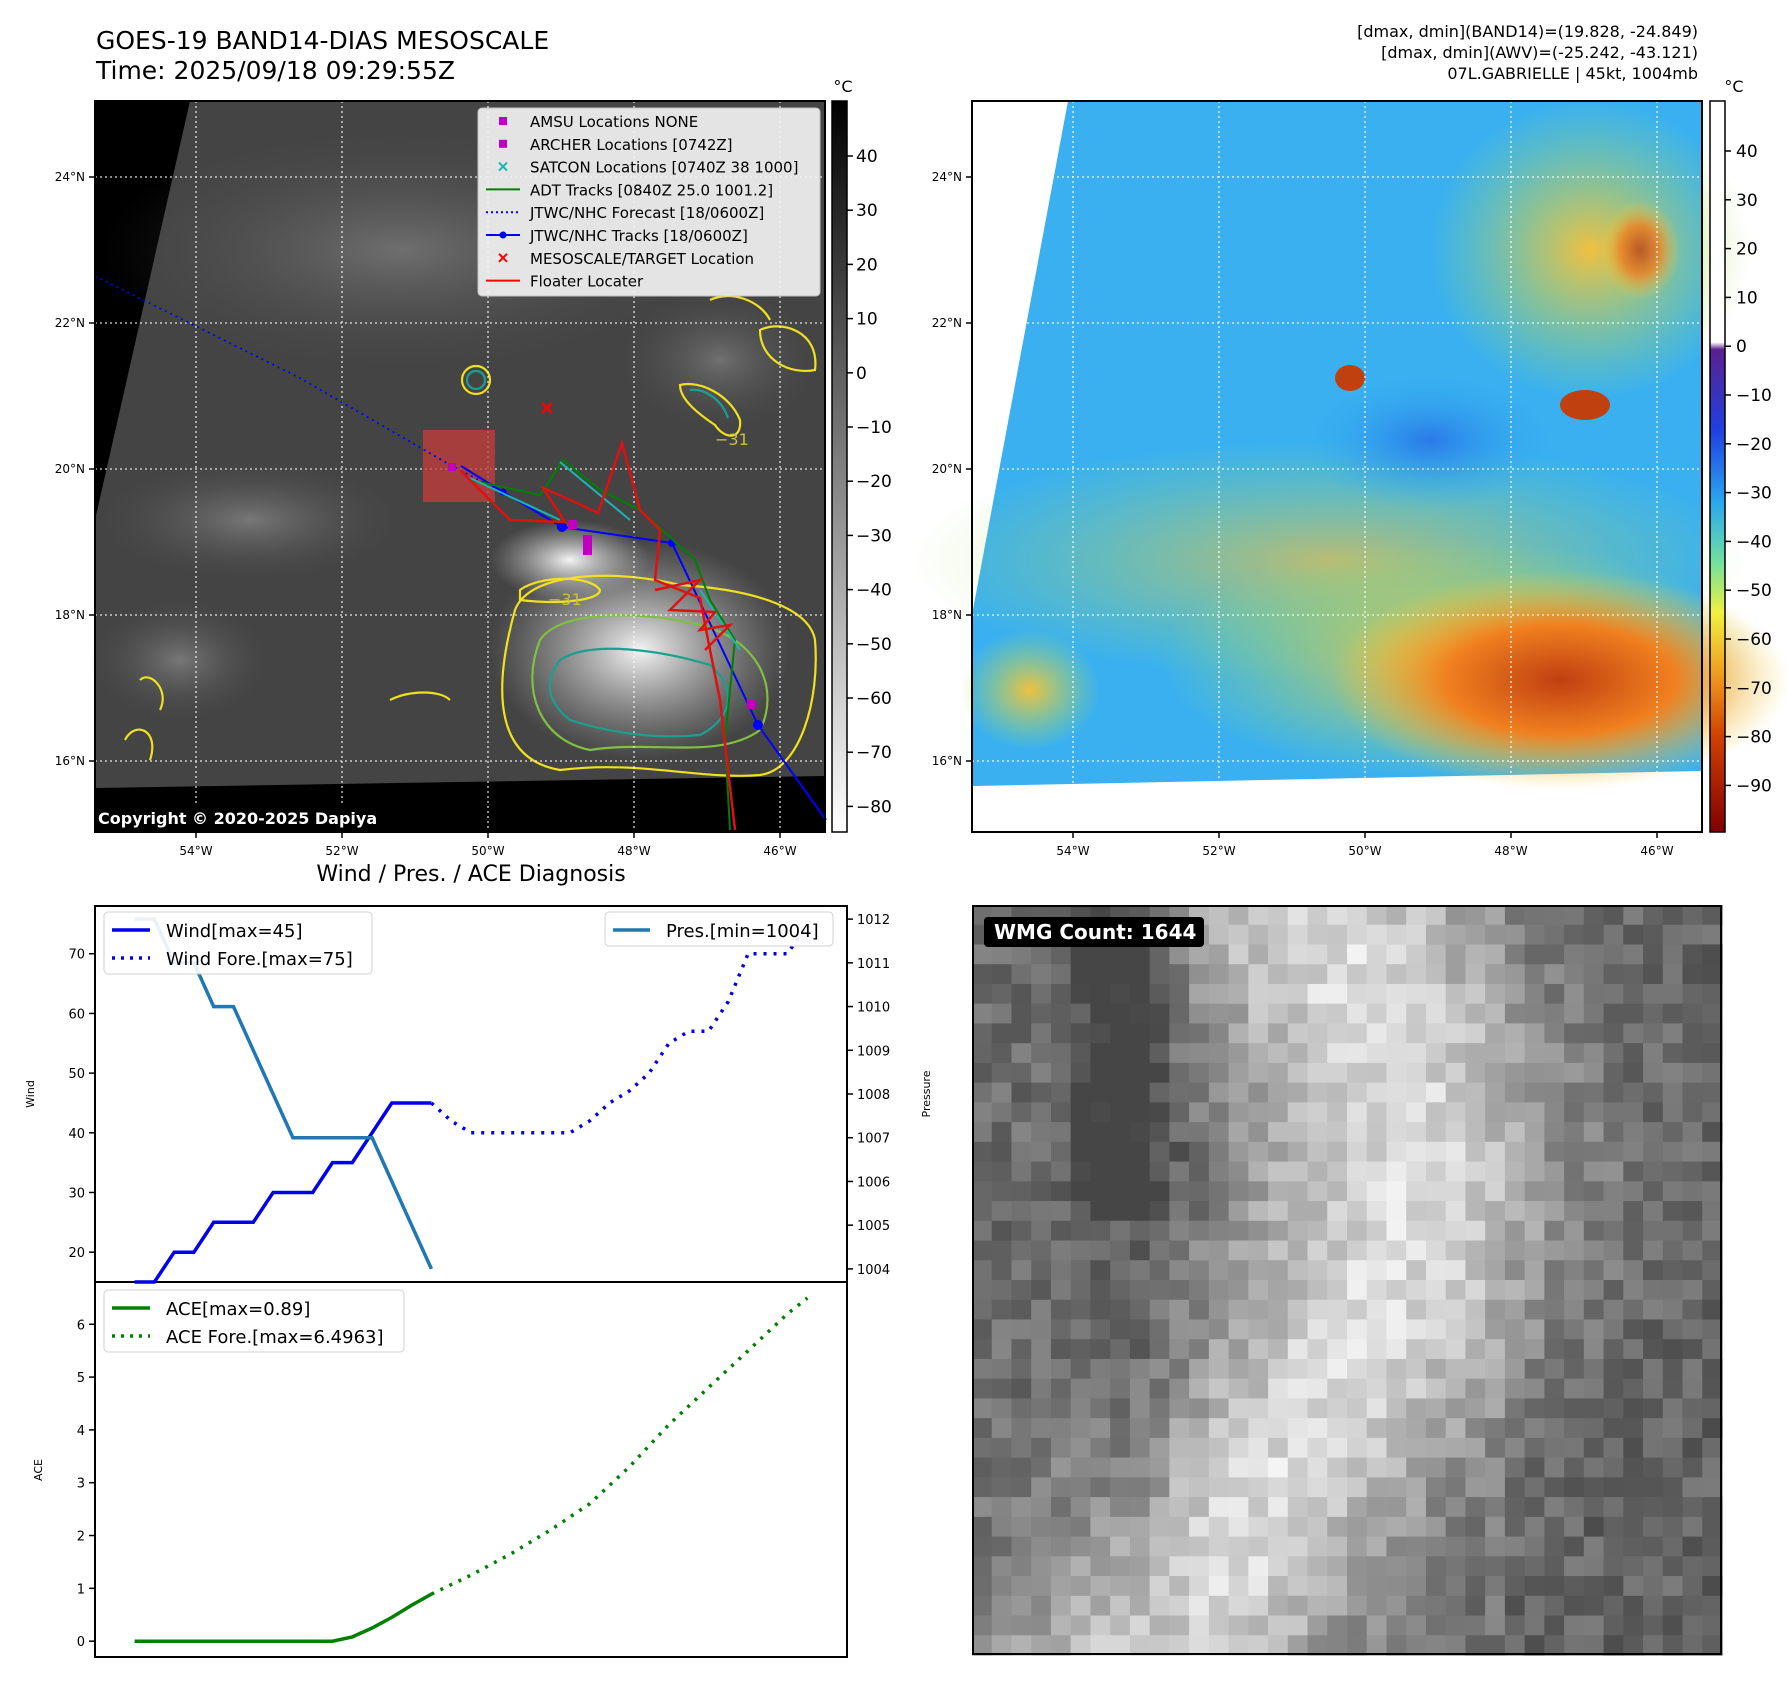  What do you see at coordinates (874, 428) in the screenshot?
I see `gray-colorbar-tick: −10` at bounding box center [874, 428].